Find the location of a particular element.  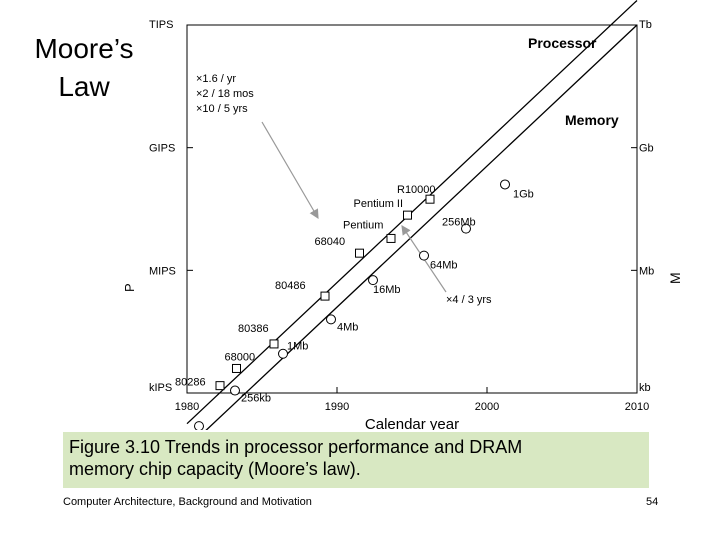

processor-point-label: 68000 is located at coordinates (240, 357).